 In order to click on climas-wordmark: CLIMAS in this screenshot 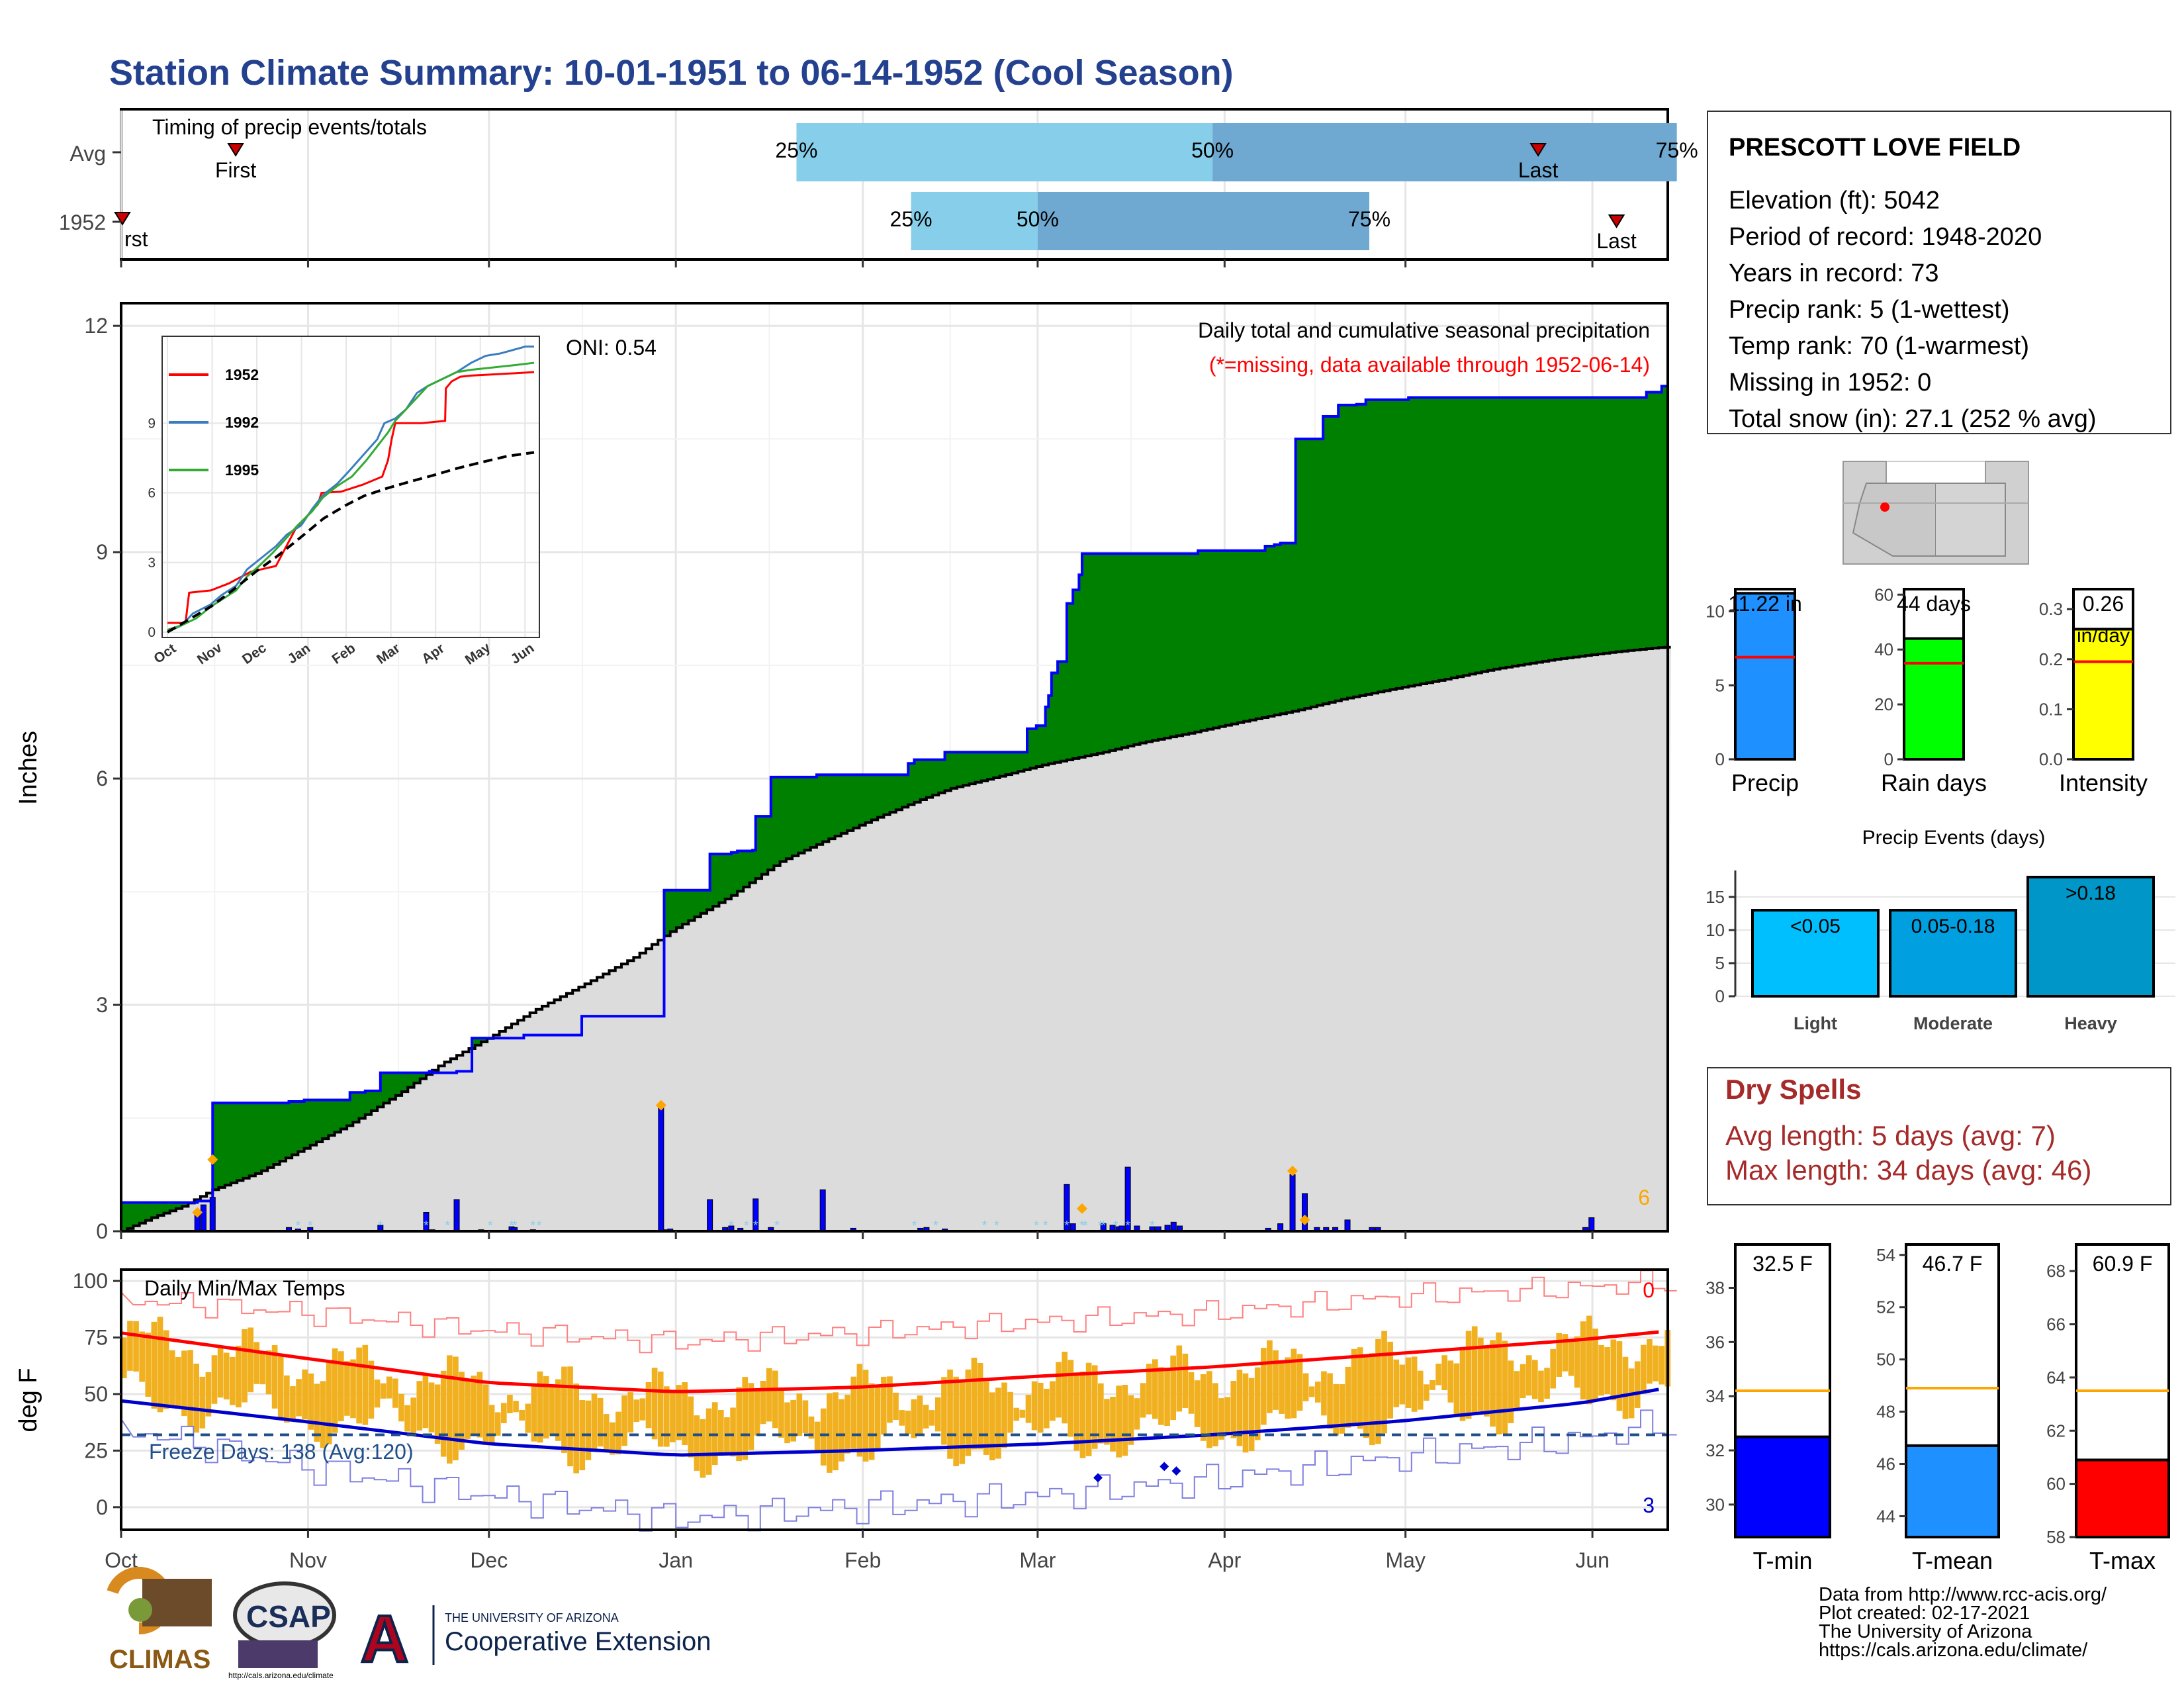, I will do `click(159, 1659)`.